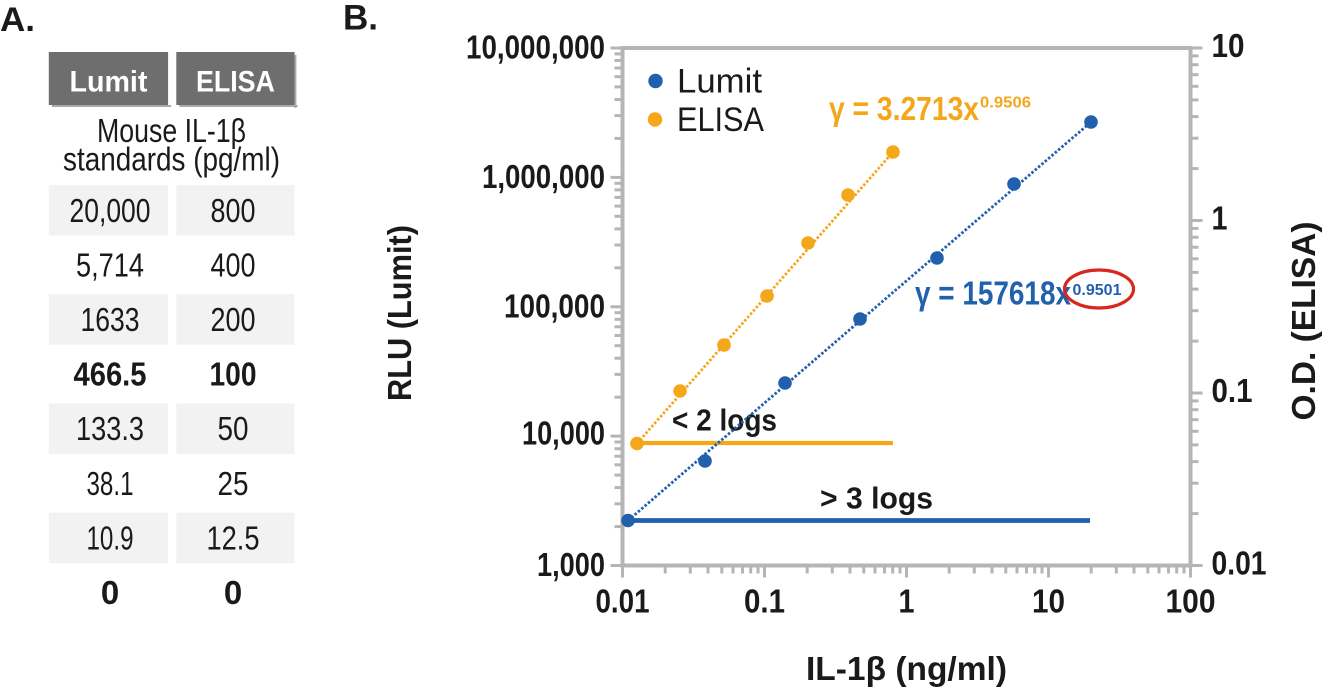 This screenshot has height=691, width=1330. Describe the element at coordinates (171, 159) in the screenshot. I see `svg-text: standards (pg/ml)` at that location.